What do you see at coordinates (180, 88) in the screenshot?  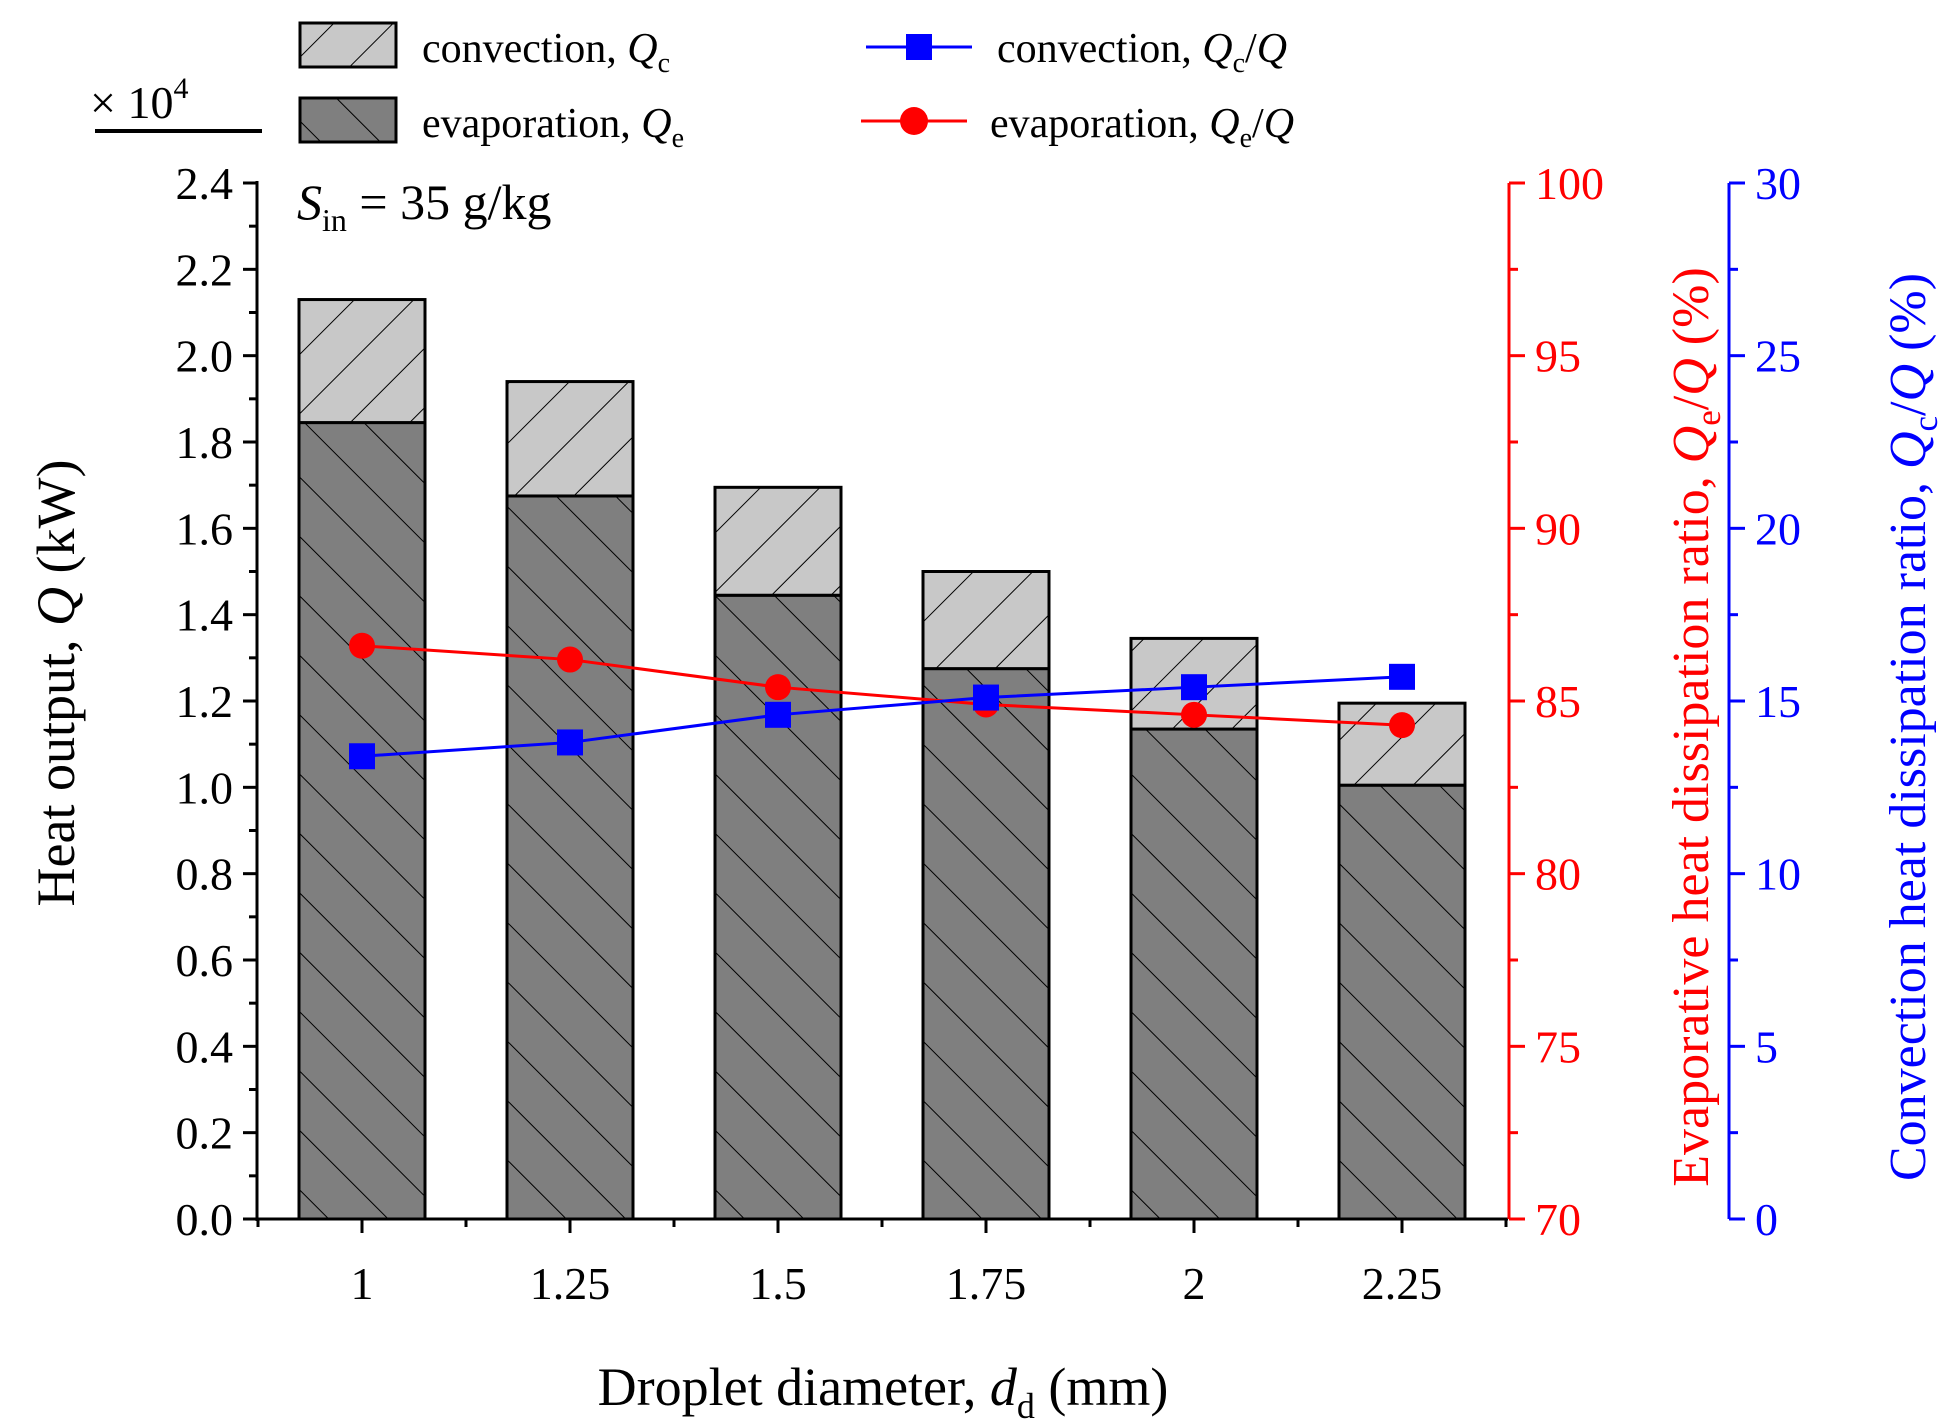 I see `multiplier-exp: 4` at bounding box center [180, 88].